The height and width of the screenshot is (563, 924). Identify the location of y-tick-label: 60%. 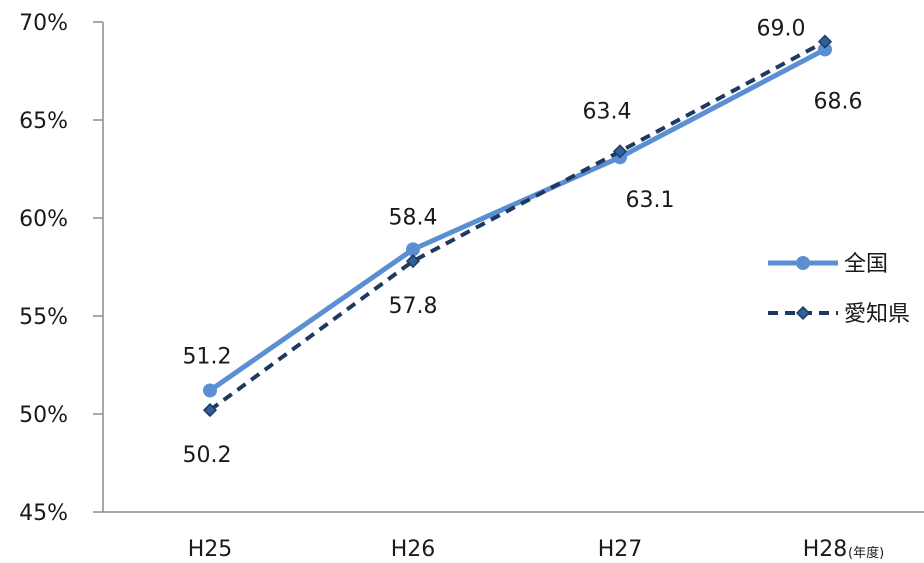
(43, 219).